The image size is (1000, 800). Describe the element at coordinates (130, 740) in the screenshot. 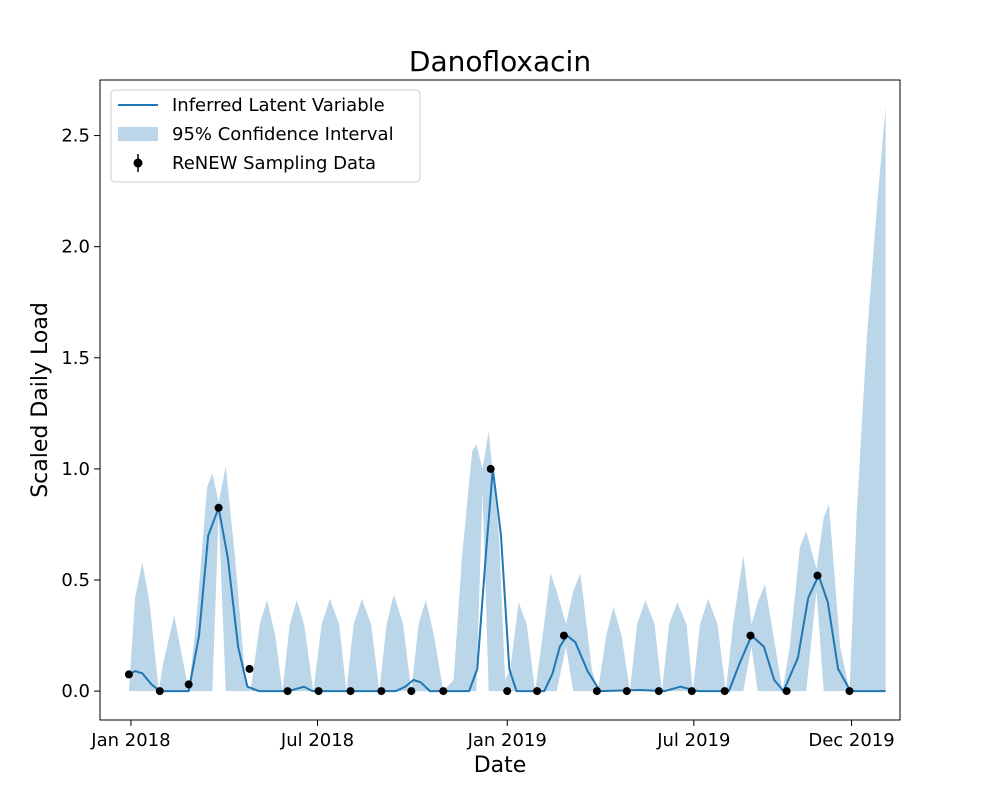

I see `x-tick-label: Jan 2018` at that location.